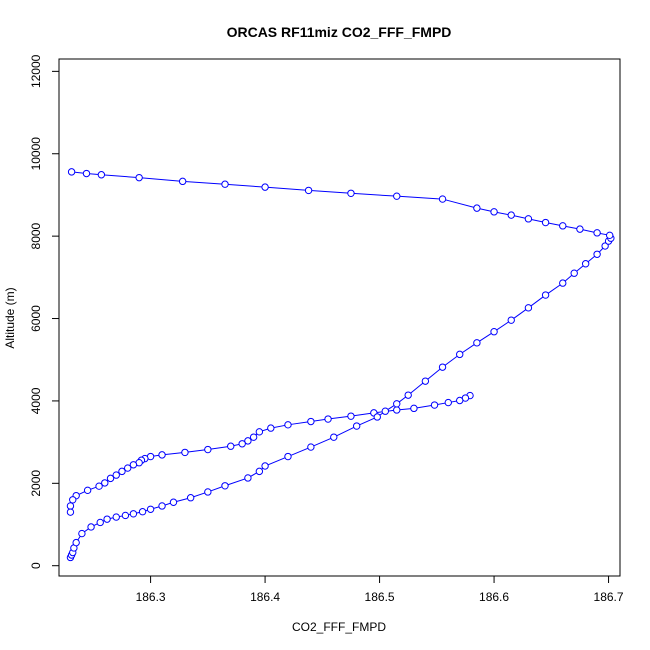 The image size is (650, 650). What do you see at coordinates (36, 71) in the screenshot?
I see `y-tick-label: 12000` at bounding box center [36, 71].